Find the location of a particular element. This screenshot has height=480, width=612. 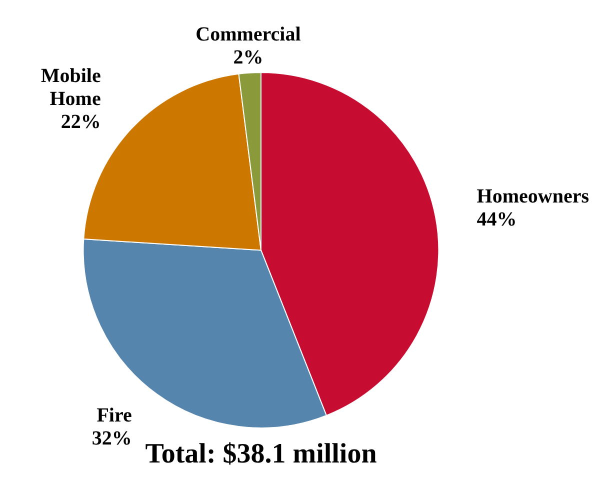

slice-label: Fire is located at coordinates (114, 415).